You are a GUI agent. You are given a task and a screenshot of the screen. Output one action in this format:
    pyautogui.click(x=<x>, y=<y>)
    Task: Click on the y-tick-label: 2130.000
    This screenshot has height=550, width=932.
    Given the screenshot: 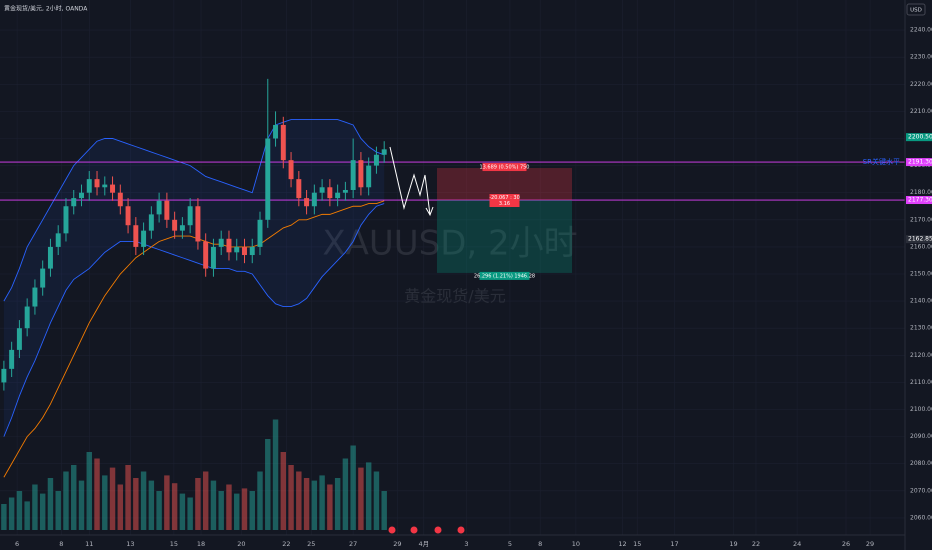 What is the action you would take?
    pyautogui.click(x=921, y=328)
    